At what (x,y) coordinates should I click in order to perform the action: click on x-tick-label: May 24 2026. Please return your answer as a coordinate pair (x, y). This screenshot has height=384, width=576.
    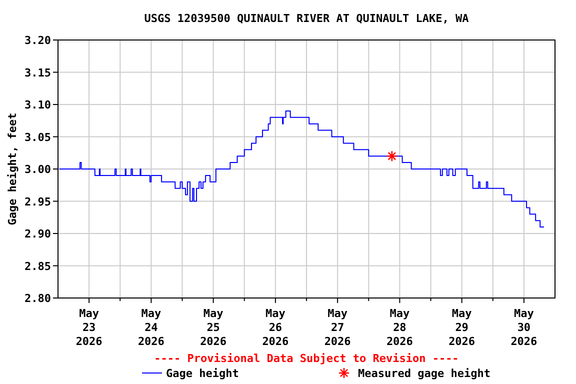
    Looking at the image, I should click on (151, 327).